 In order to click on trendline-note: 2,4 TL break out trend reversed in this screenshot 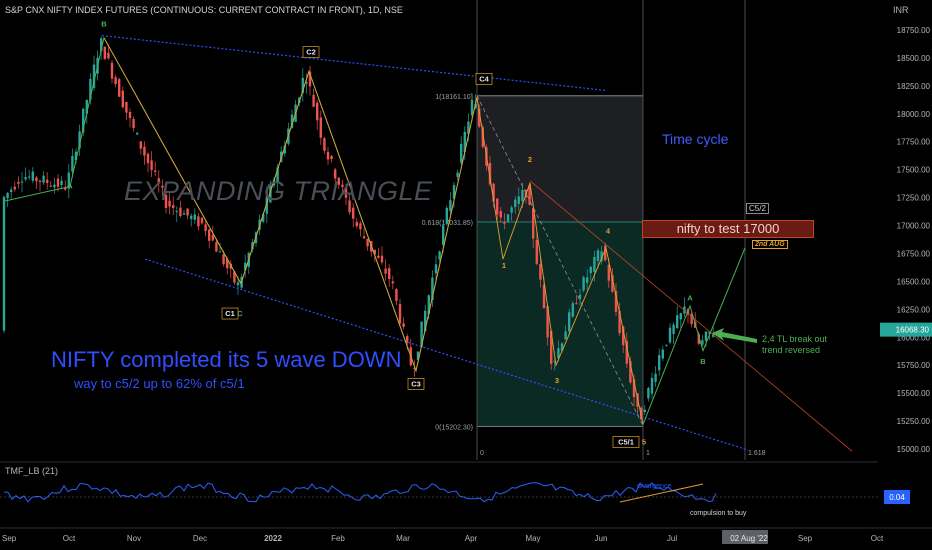, I will do `click(794, 345)`.